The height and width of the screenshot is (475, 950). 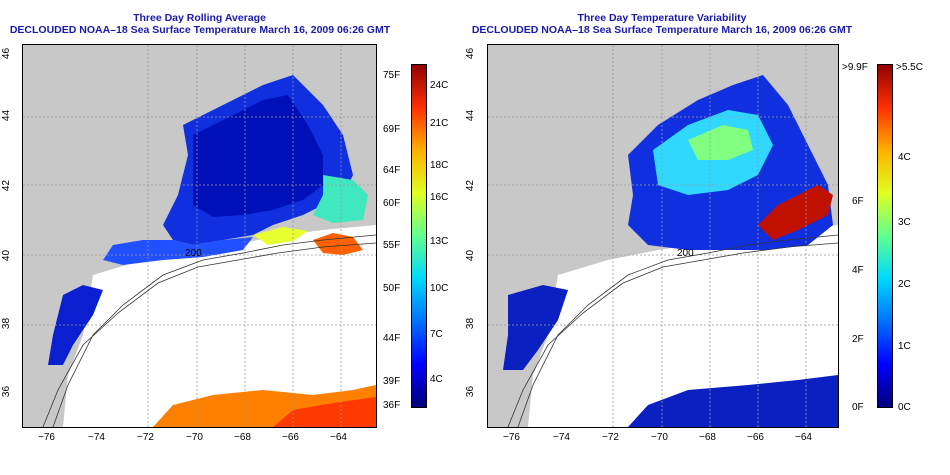 What do you see at coordinates (7, 391) in the screenshot?
I see `left-ytick-6: 36` at bounding box center [7, 391].